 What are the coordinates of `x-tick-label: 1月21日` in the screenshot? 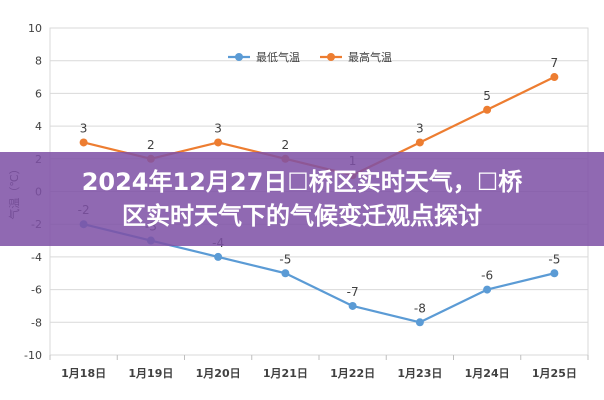 It's located at (285, 373).